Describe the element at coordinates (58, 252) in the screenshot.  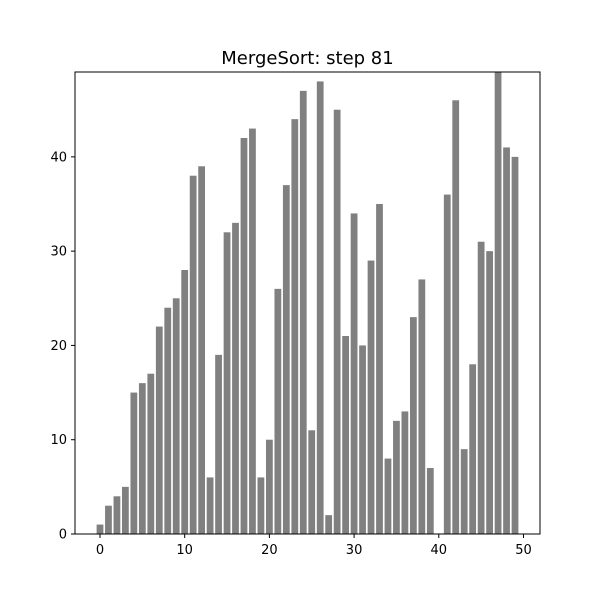
I see `y-tick-label: 30` at that location.